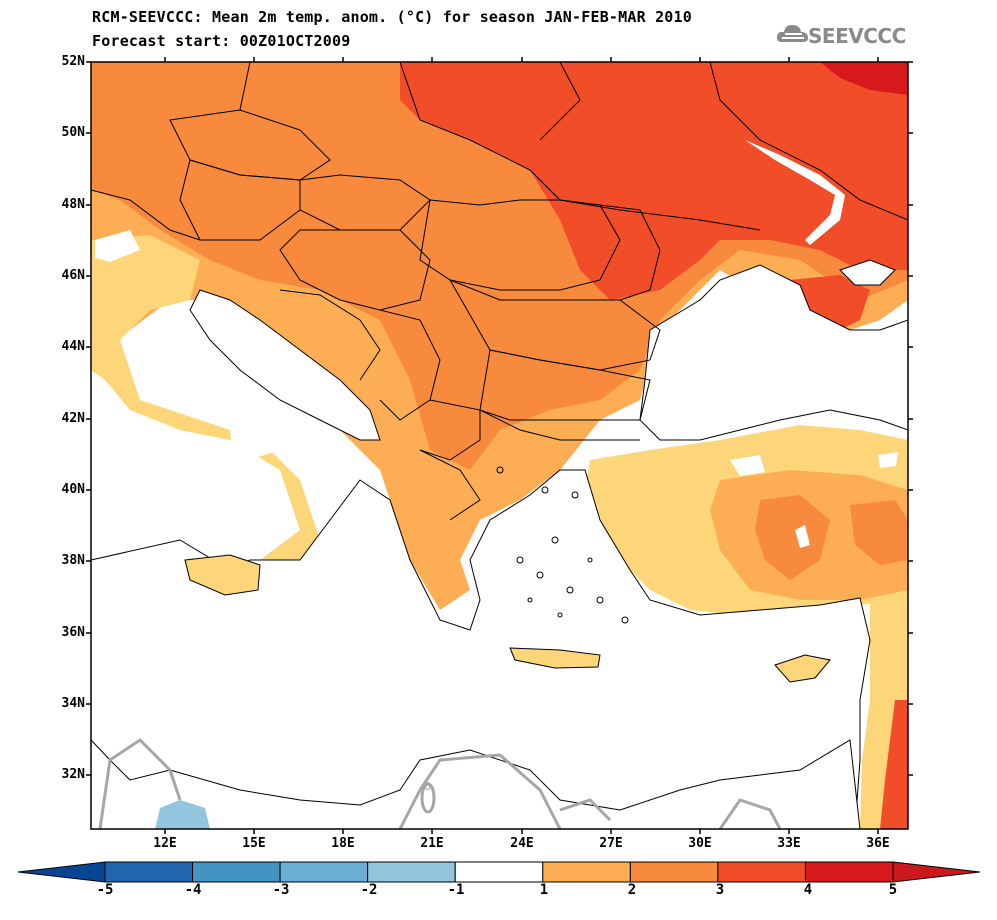 This screenshot has height=920, width=997. I want to click on colorbar-label: -1, so click(456, 890).